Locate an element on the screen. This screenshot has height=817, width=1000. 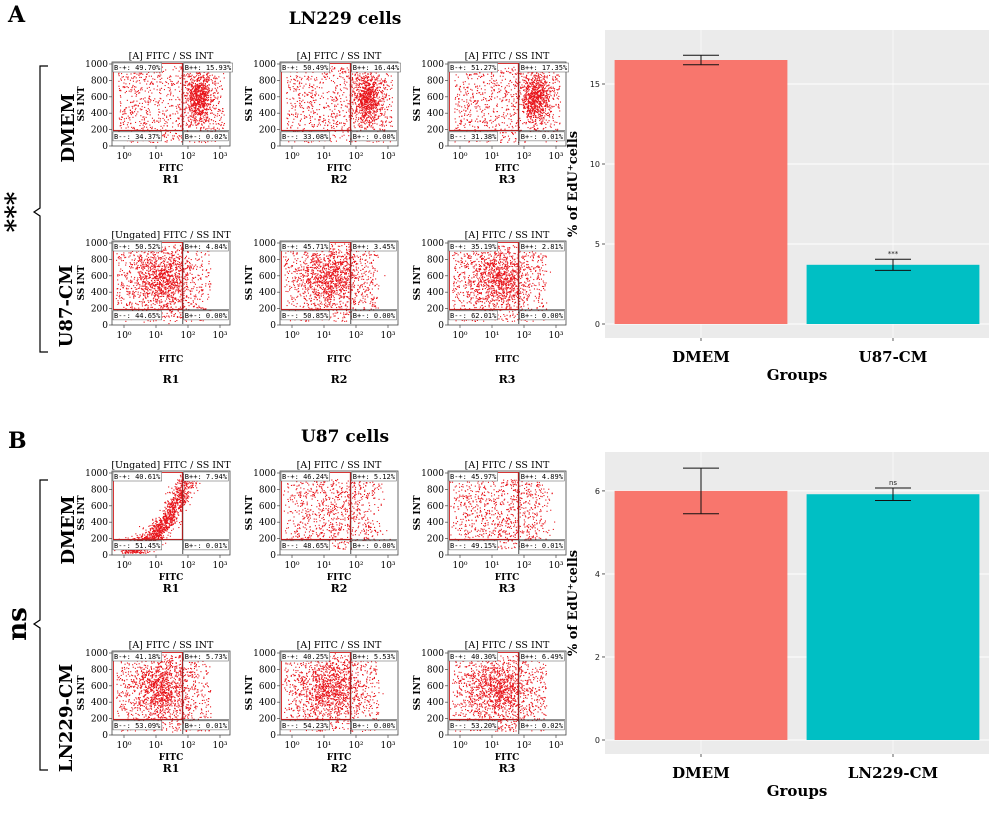
panel-b-row-2-label: LN229-CM is located at coordinates (66, 718).